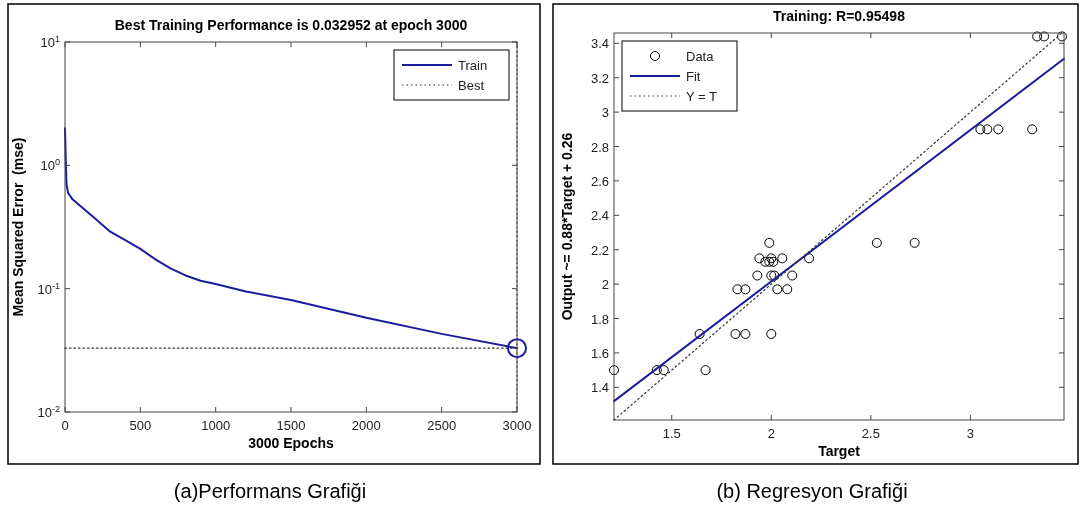  What do you see at coordinates (771, 433) in the screenshot?
I see `x-tick-label: 2` at bounding box center [771, 433].